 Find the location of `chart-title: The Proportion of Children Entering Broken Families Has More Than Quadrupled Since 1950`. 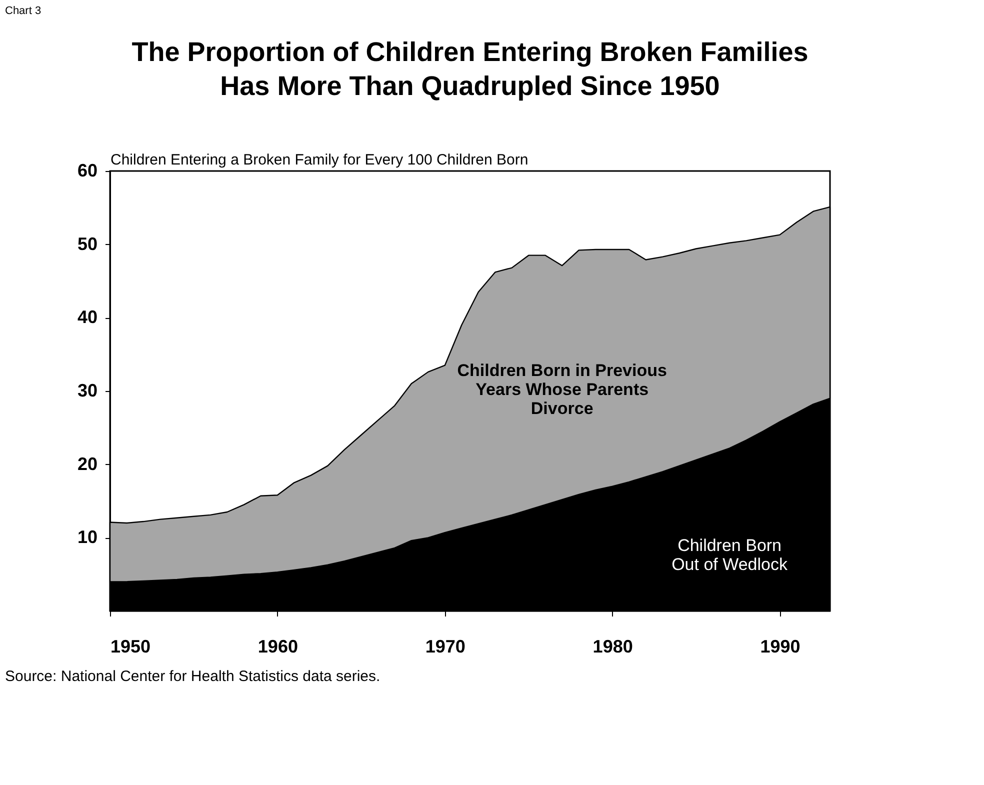

chart-title: The Proportion of Children Entering Broken Families Has More Than Quadrupled Since 1950 is located at coordinates (470, 69).